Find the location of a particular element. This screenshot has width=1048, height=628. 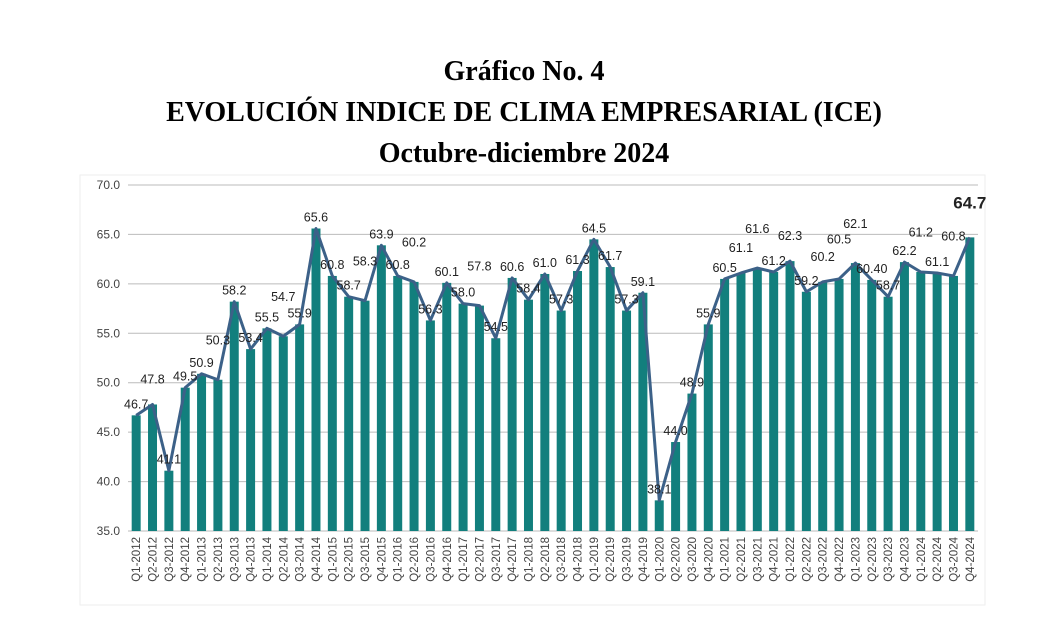

x-tick-label: Q1-2018 is located at coordinates (529, 559).